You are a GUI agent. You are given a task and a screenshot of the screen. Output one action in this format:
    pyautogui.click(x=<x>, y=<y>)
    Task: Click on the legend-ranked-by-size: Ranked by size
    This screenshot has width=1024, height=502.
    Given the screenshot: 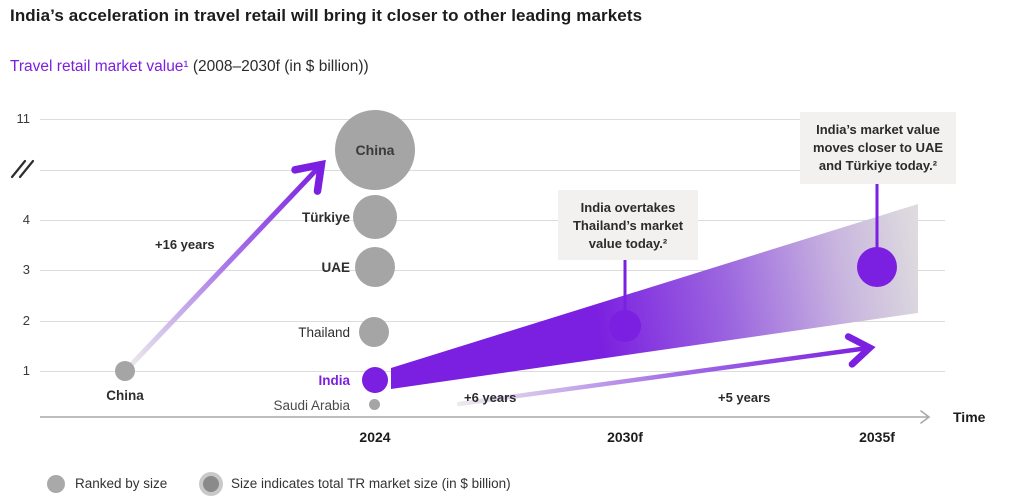 What is the action you would take?
    pyautogui.click(x=121, y=483)
    